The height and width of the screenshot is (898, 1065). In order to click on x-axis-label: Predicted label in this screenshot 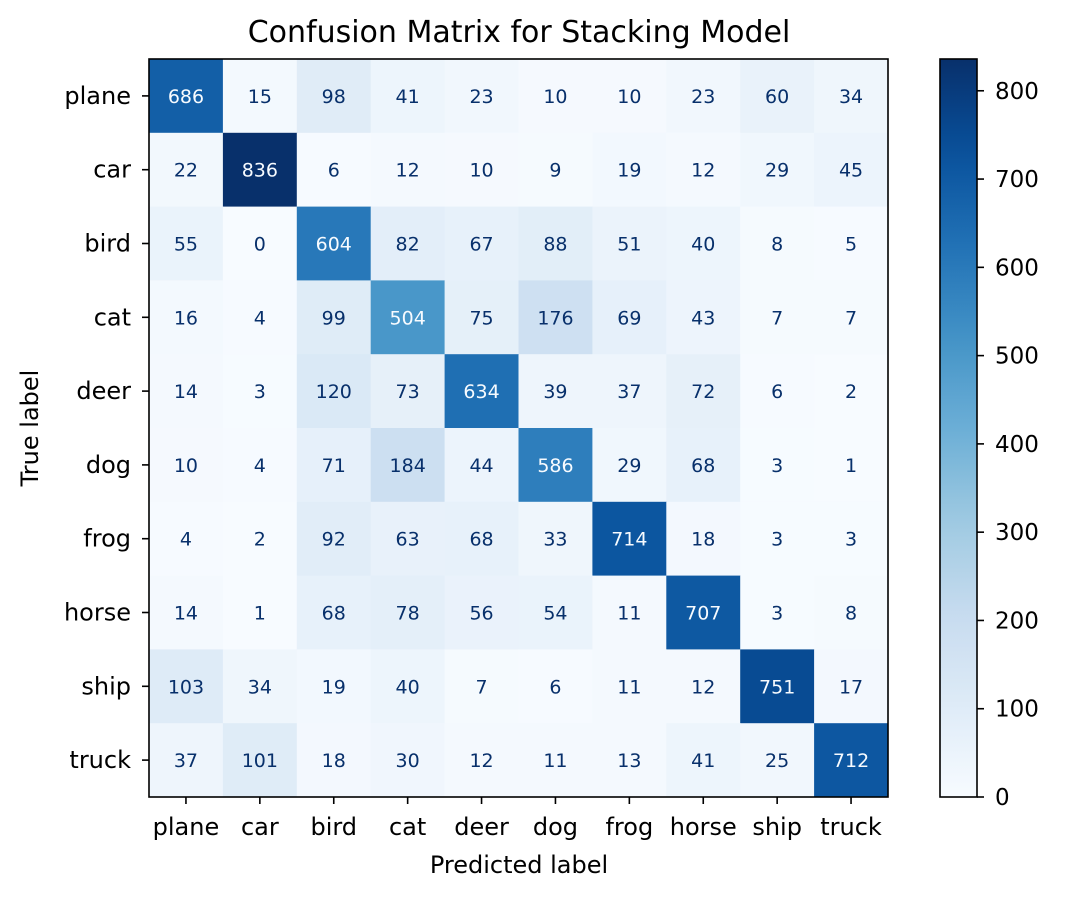, I will do `click(519, 865)`.